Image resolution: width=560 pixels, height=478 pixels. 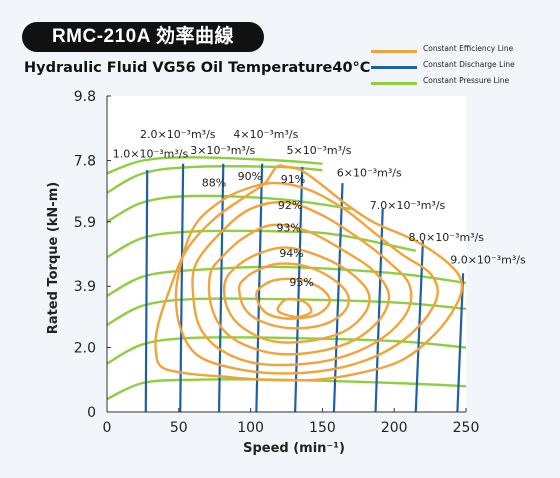 I want to click on chart-model-badge: RMC-210A 効率曲線, so click(x=143, y=37).